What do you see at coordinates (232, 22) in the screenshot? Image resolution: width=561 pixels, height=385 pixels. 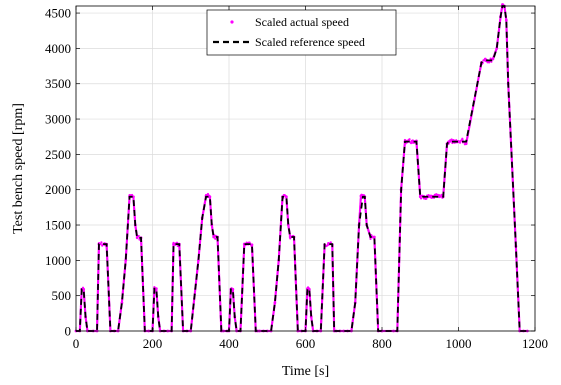 I see `legend-marker-actual` at bounding box center [232, 22].